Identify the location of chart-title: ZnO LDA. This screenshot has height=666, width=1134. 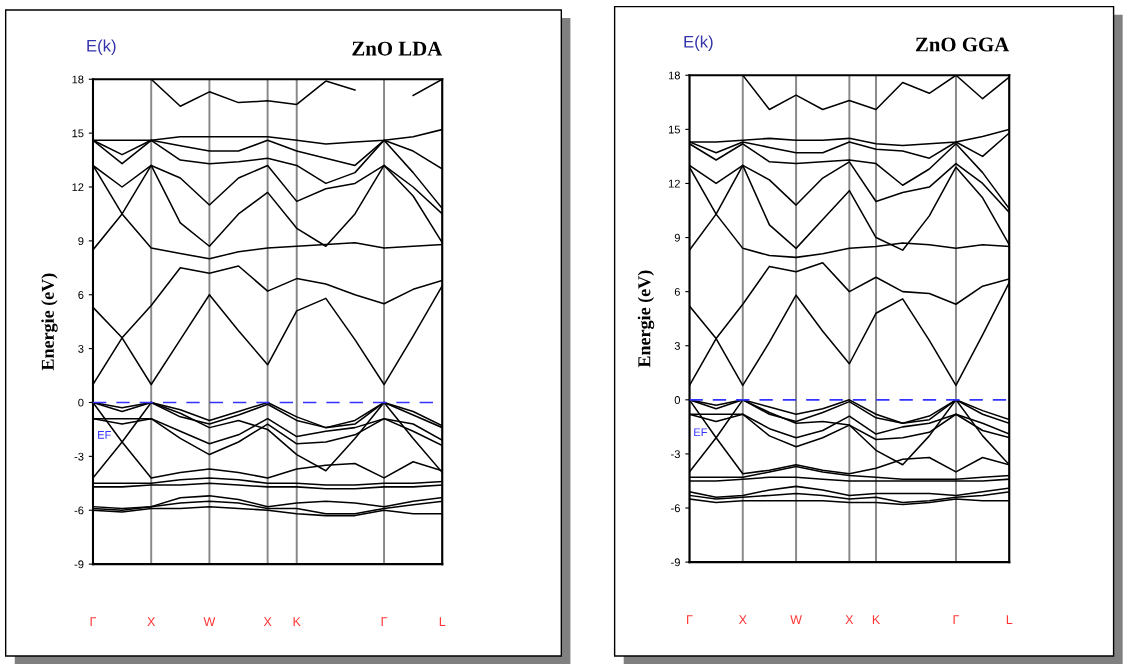
(397, 48).